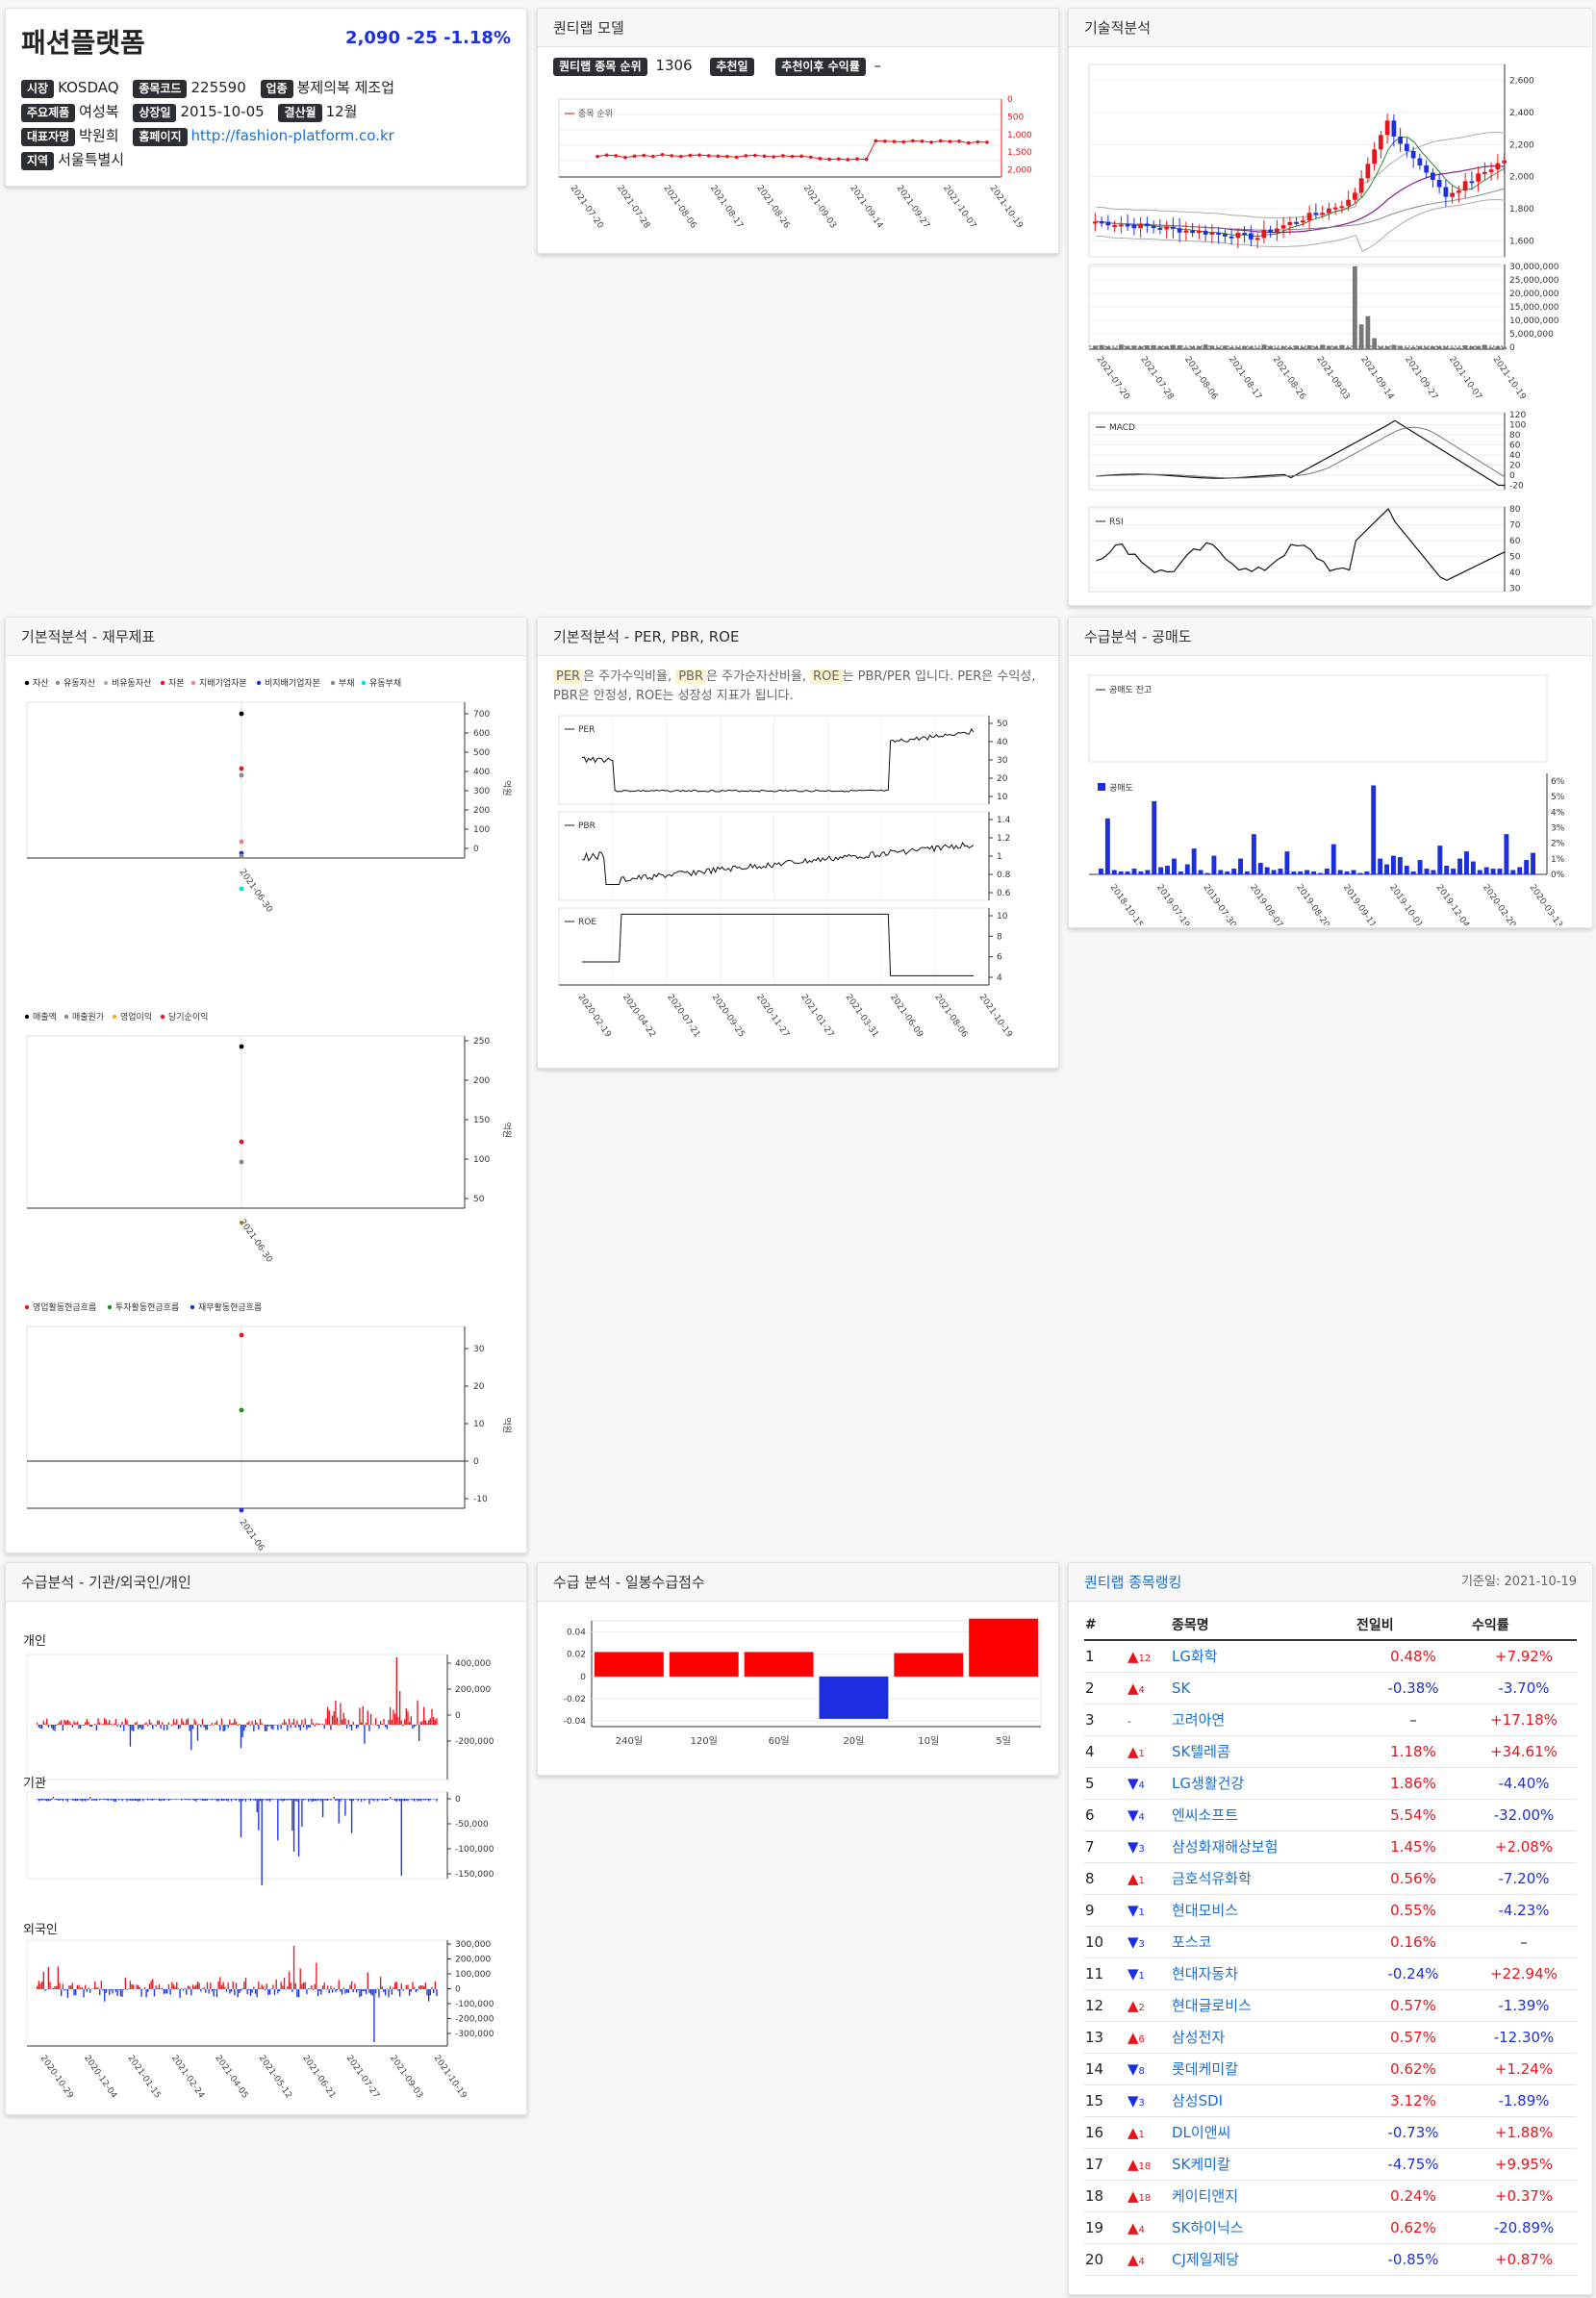 This screenshot has height=2298, width=1596. I want to click on fin-y-tick: 50, so click(479, 1199).